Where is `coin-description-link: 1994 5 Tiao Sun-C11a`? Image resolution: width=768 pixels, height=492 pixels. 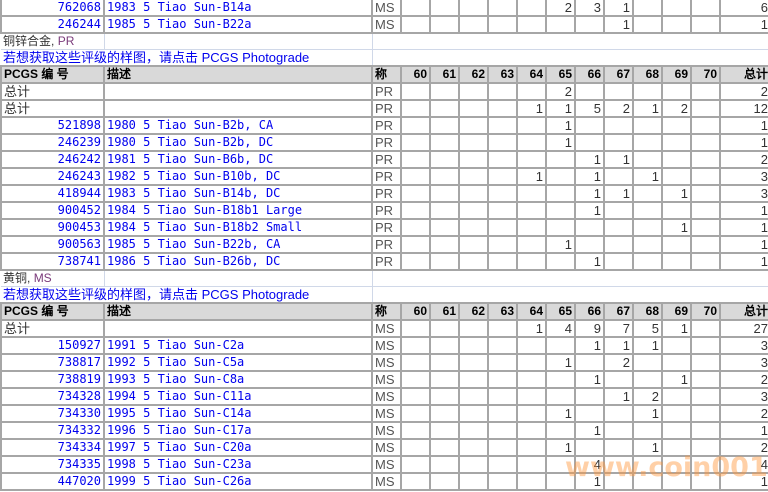 coin-description-link: 1994 5 Tiao Sun-C11a is located at coordinates (238, 396).